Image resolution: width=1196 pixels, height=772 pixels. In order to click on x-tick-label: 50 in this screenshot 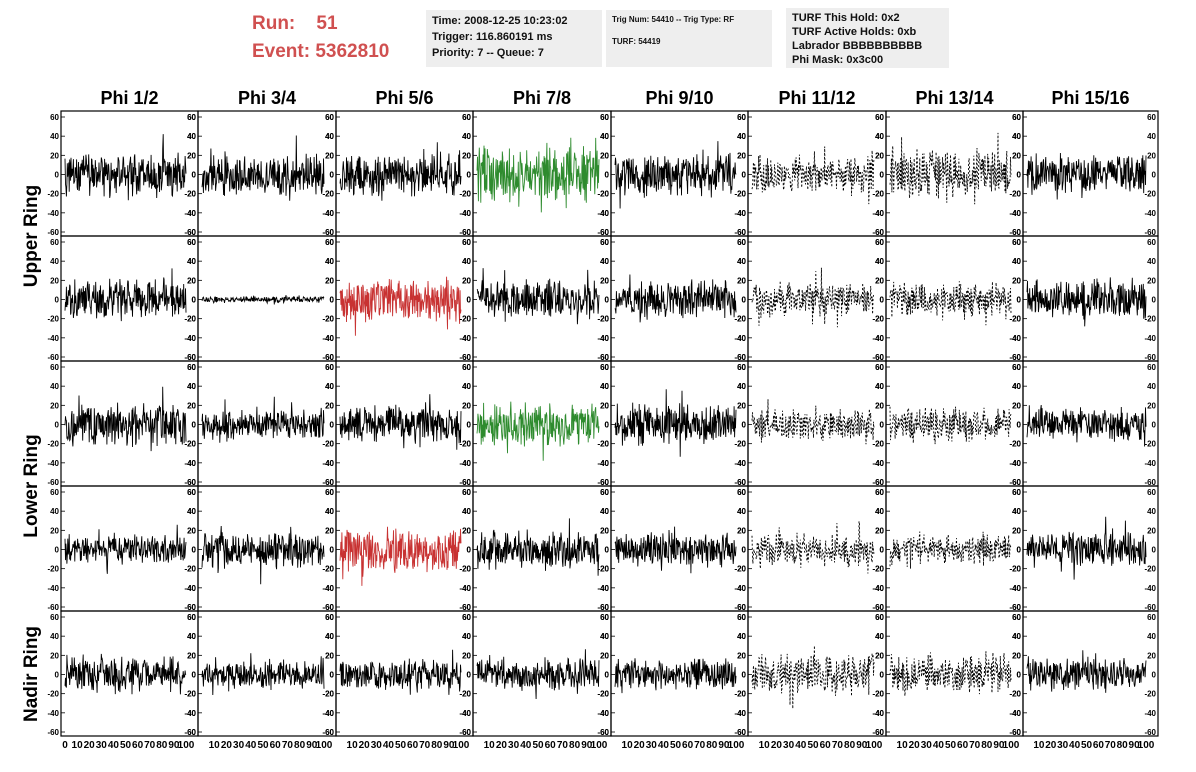, I will do `click(676, 745)`.